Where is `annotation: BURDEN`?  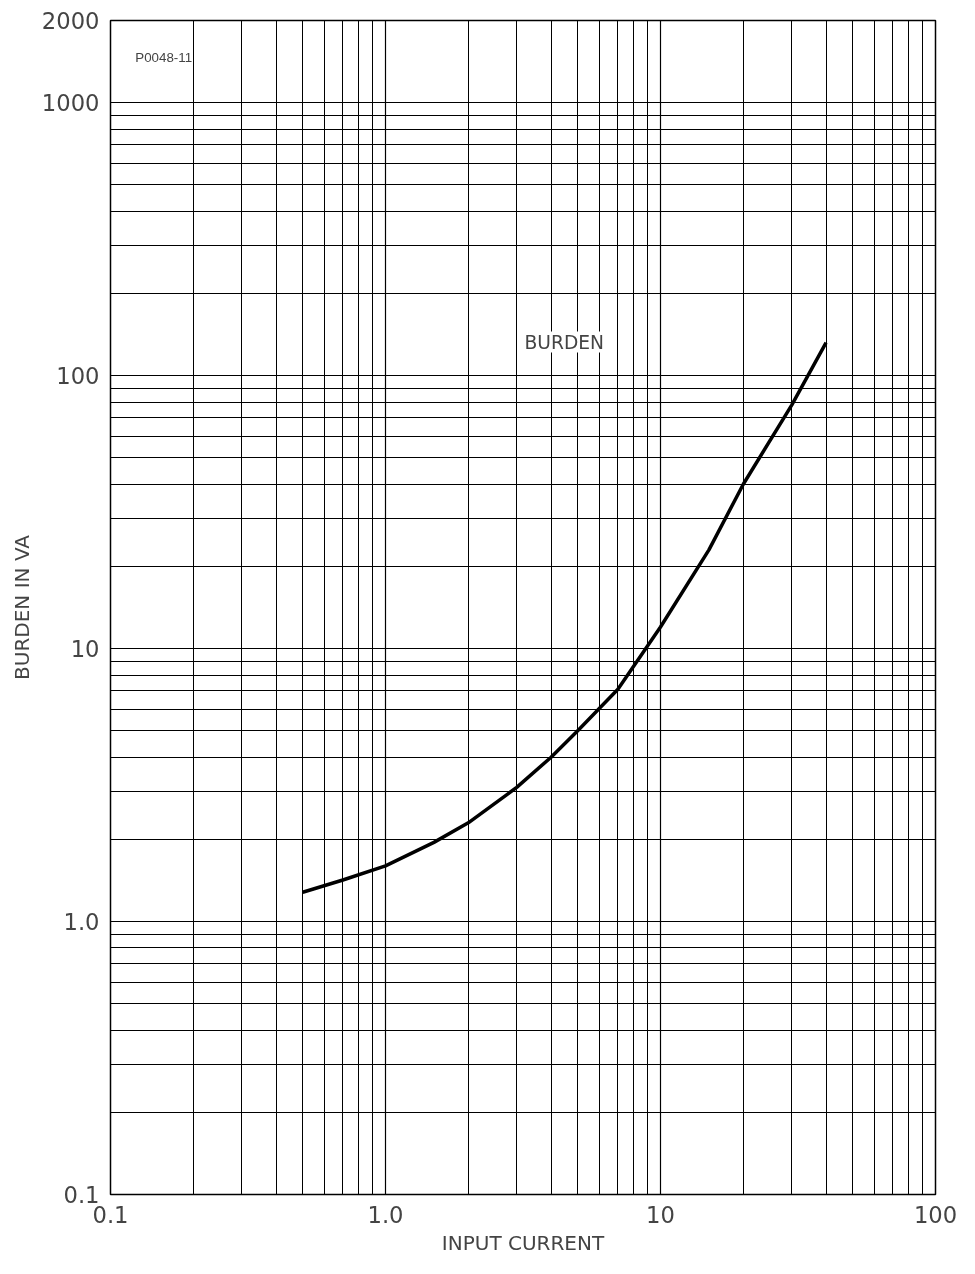
annotation: BURDEN is located at coordinates (564, 342).